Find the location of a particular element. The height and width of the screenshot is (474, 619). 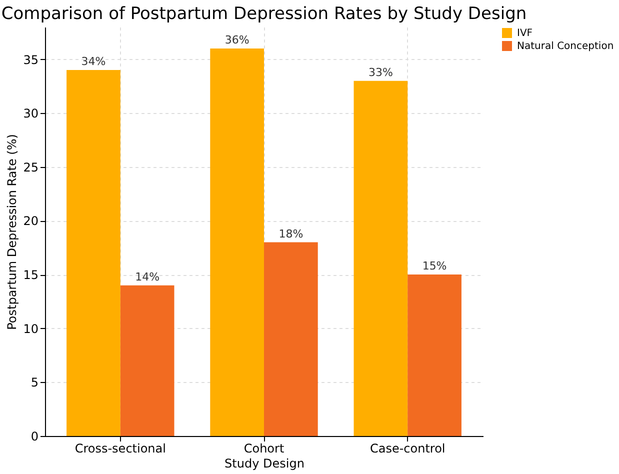

data-label: 14% is located at coordinates (147, 277).